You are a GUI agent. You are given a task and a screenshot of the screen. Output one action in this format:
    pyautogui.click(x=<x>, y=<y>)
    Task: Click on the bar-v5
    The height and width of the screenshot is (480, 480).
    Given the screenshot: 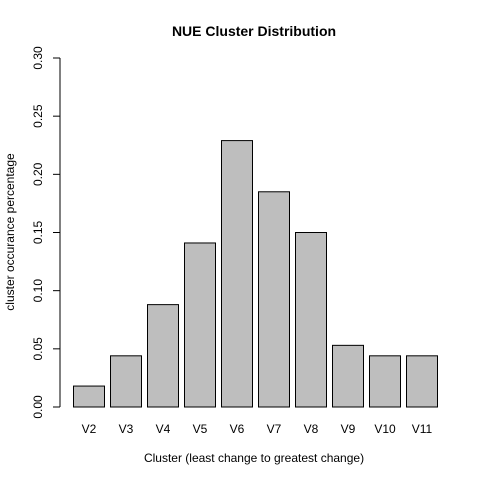 What is the action you would take?
    pyautogui.click(x=200, y=325)
    